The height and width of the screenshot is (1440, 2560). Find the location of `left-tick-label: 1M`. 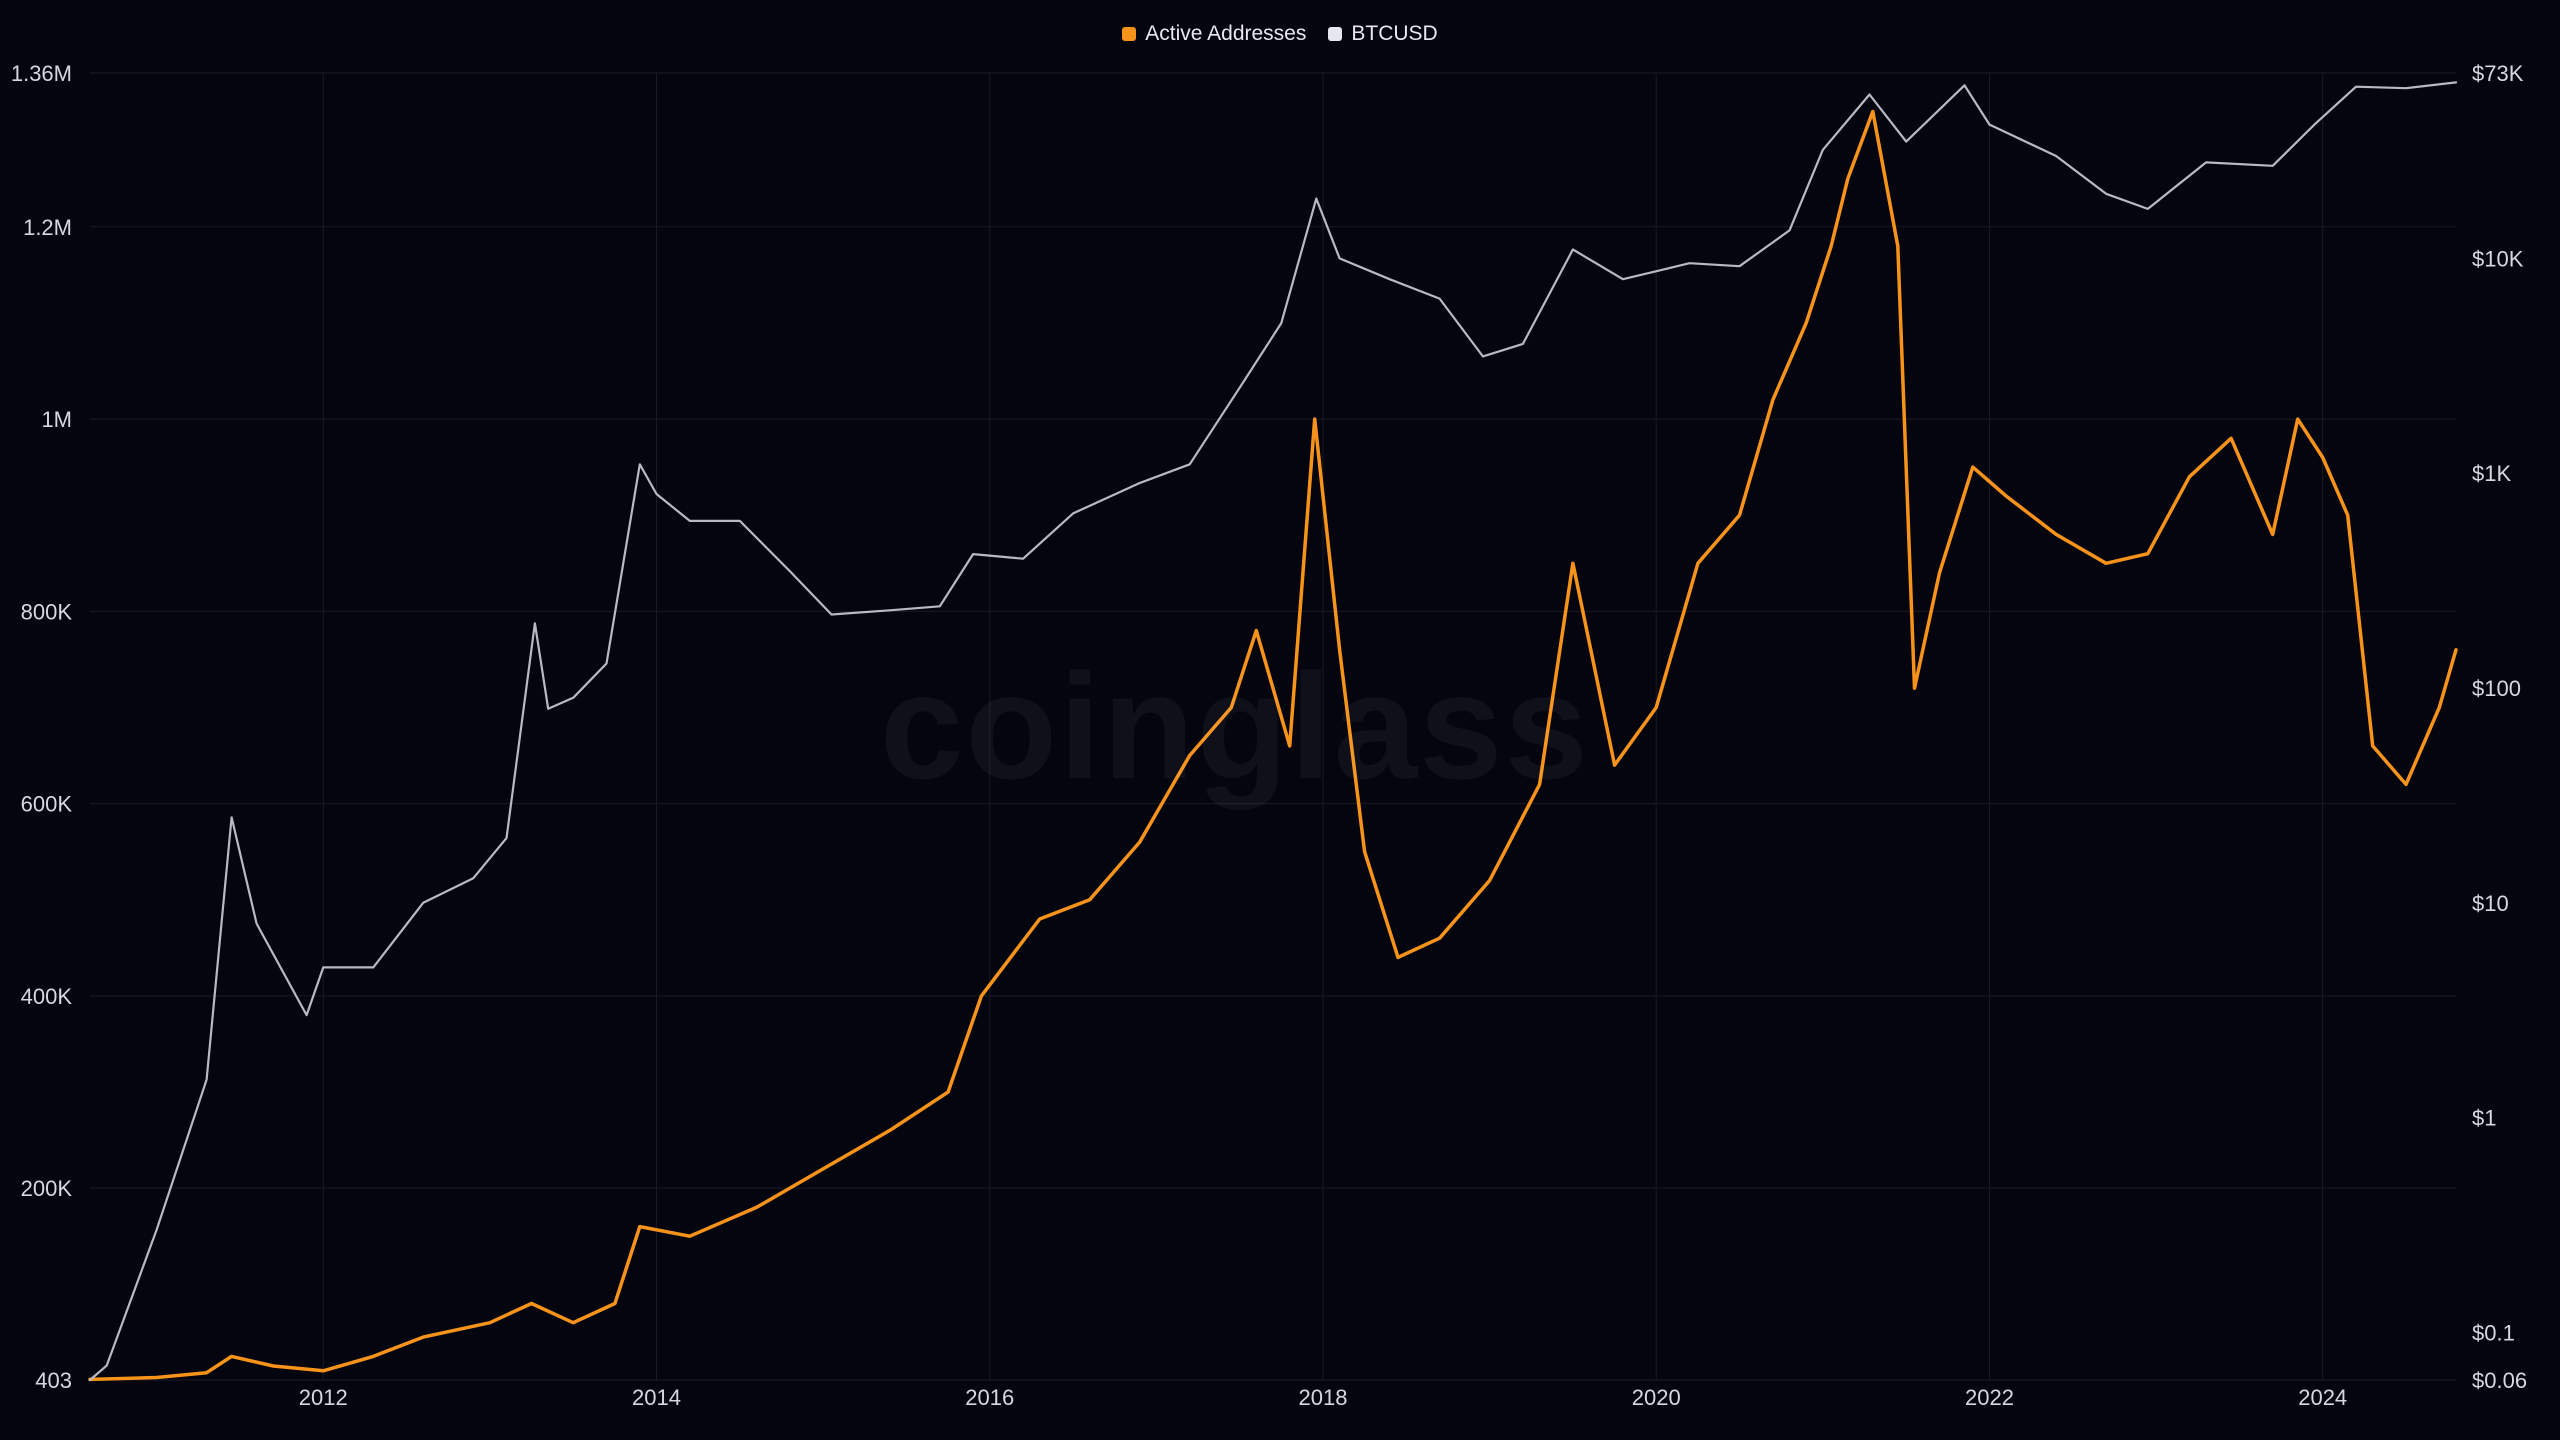

left-tick-label: 1M is located at coordinates (56, 419).